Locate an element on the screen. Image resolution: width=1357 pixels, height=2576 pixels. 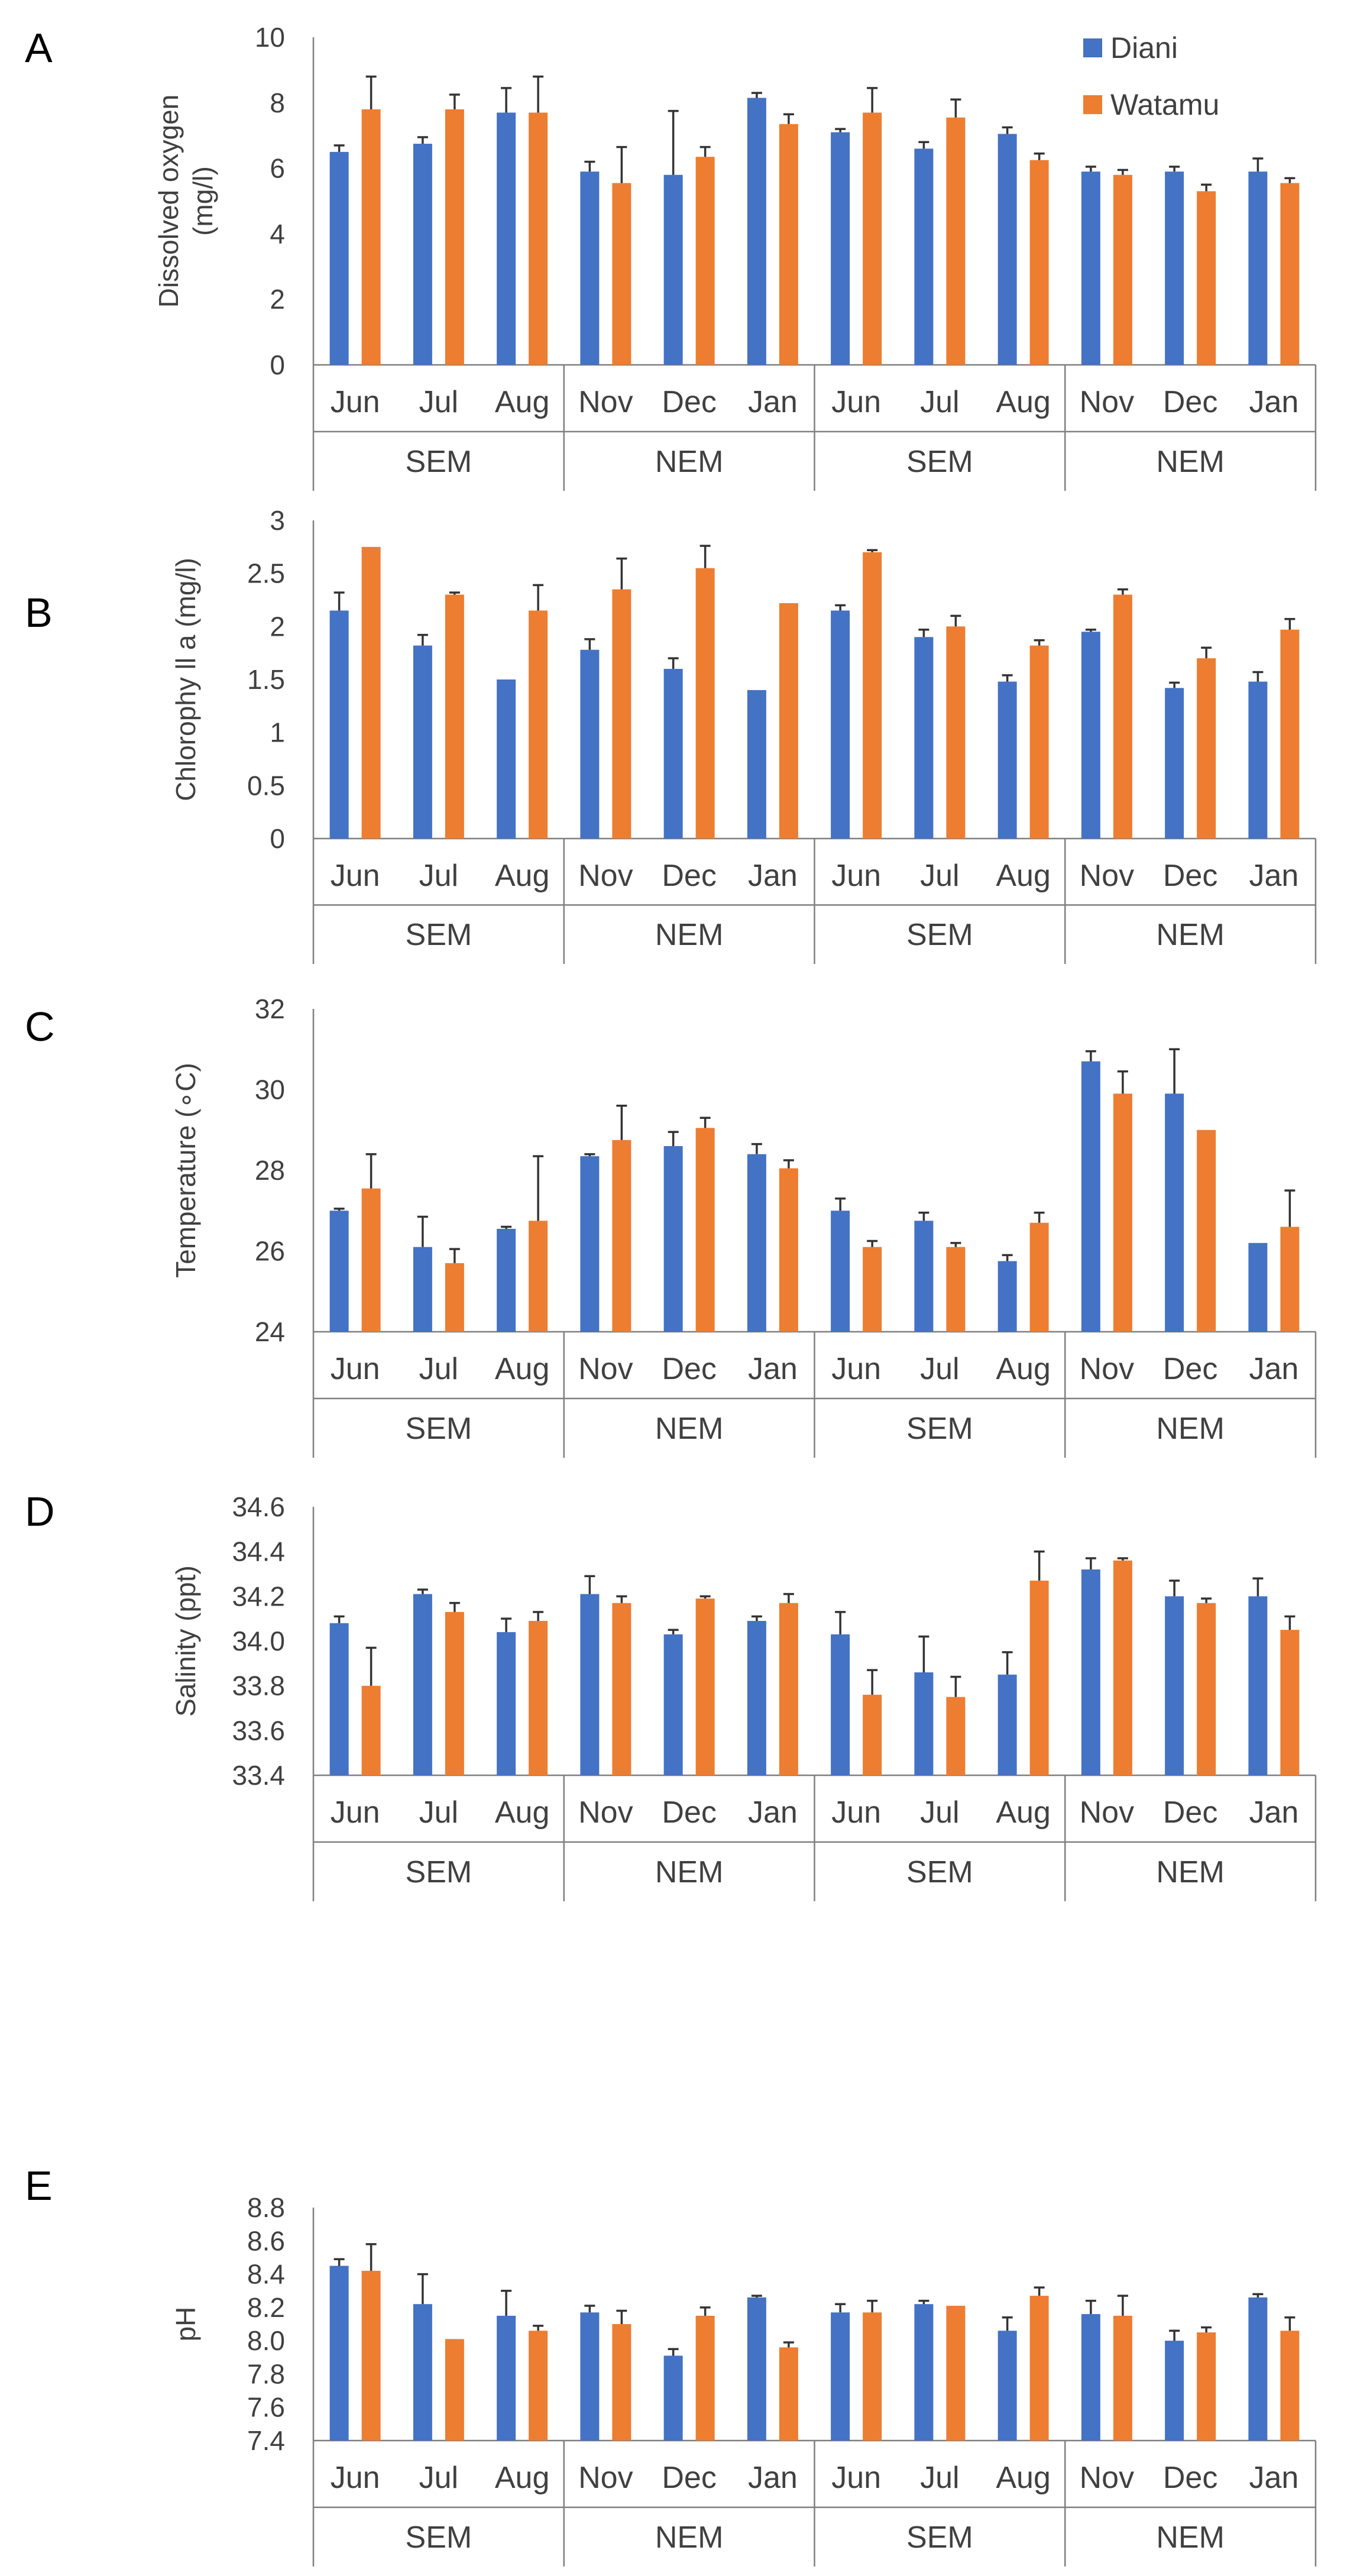
panel-e-xtick-2: Aug is located at coordinates (522, 2478).